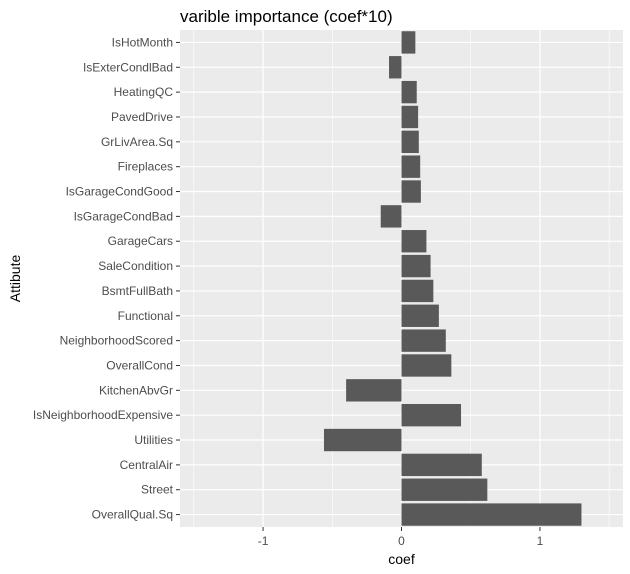 Image resolution: width=630 pixels, height=574 pixels. What do you see at coordinates (128, 67) in the screenshot?
I see `y-tick-label: IsExterCondlBad` at bounding box center [128, 67].